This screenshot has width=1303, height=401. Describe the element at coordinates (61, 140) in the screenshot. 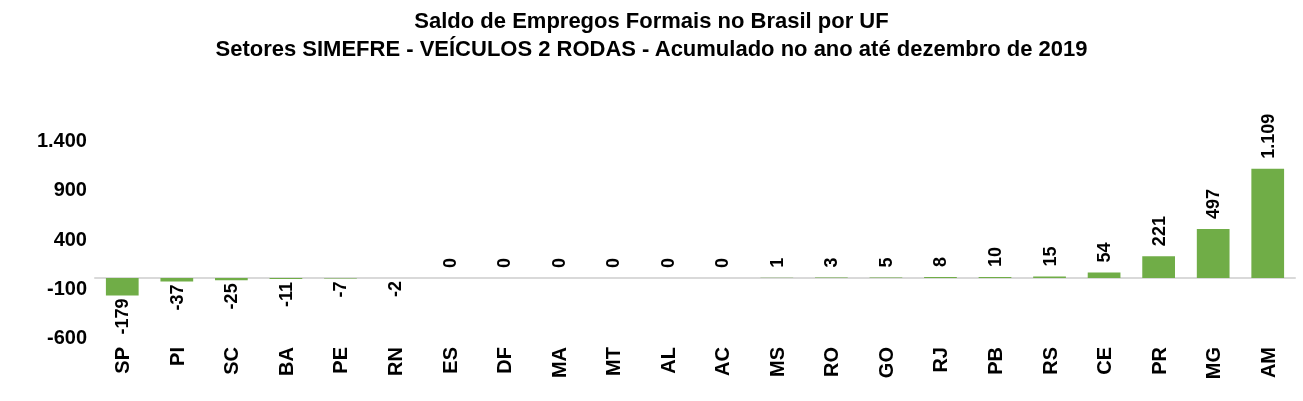

I see `y-tick-label: 1.400` at that location.